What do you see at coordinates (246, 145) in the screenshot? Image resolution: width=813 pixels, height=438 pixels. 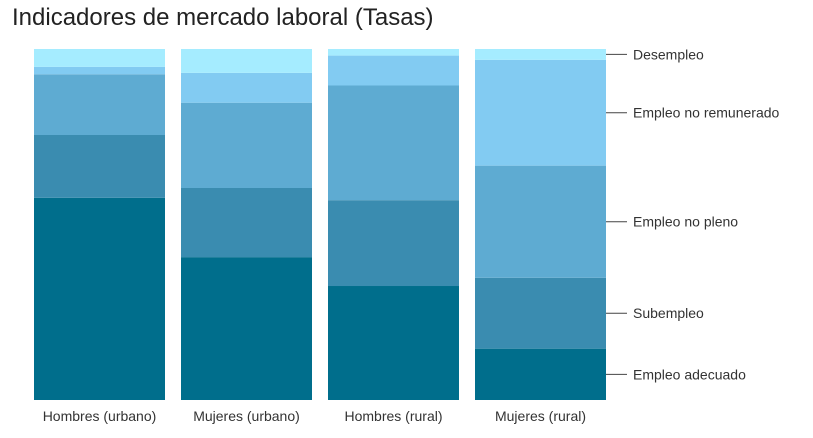 I see `bar-segment-mujeres-urbano-empleo-no-pleno` at bounding box center [246, 145].